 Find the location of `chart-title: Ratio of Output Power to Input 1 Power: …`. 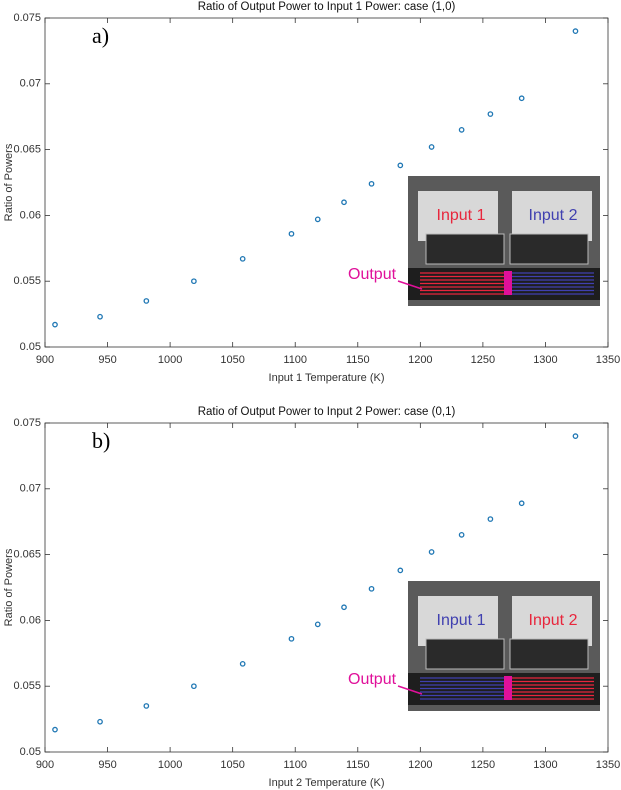

chart-title: Ratio of Output Power to Input 1 Power: … is located at coordinates (327, 7).